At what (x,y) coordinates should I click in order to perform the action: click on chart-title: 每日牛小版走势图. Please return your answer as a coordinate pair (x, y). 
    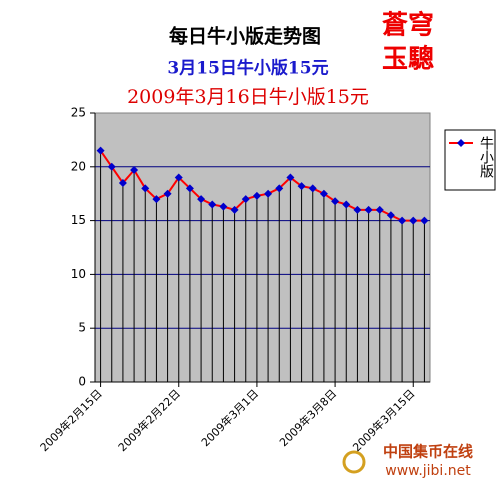
    Looking at the image, I should click on (245, 36).